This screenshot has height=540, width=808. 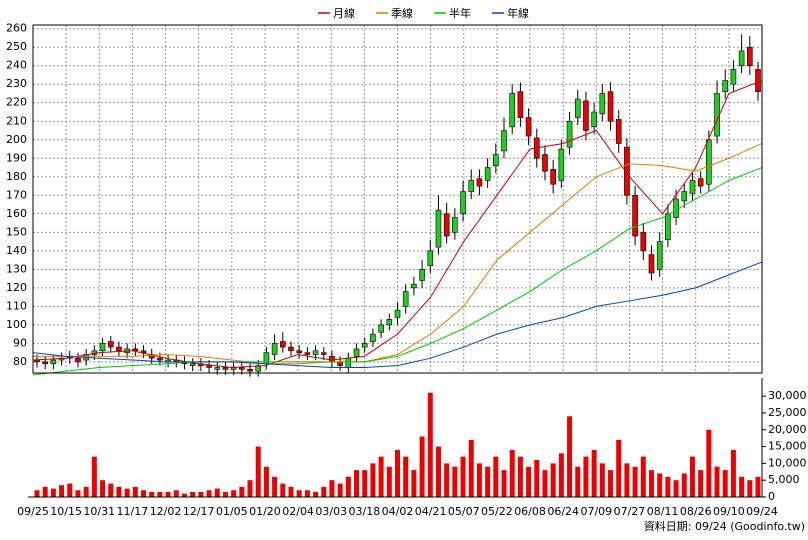 I want to click on x-tick-label: 04/21, so click(x=431, y=511).